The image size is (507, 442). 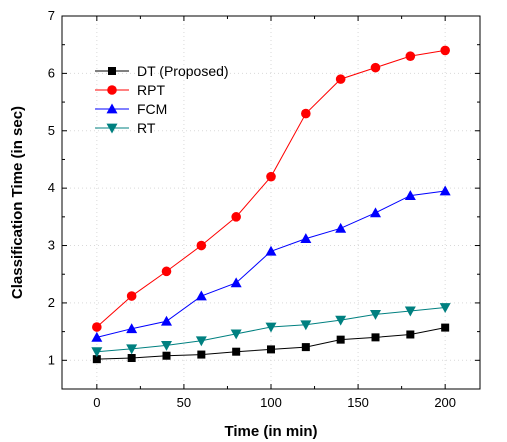 I want to click on x-tick-label: 100, so click(x=271, y=402).